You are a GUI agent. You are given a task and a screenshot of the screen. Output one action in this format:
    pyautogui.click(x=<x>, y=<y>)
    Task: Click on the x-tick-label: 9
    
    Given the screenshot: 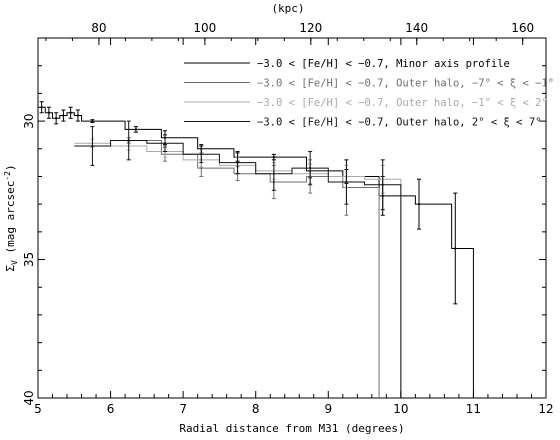 What is the action you would take?
    pyautogui.click(x=328, y=409)
    